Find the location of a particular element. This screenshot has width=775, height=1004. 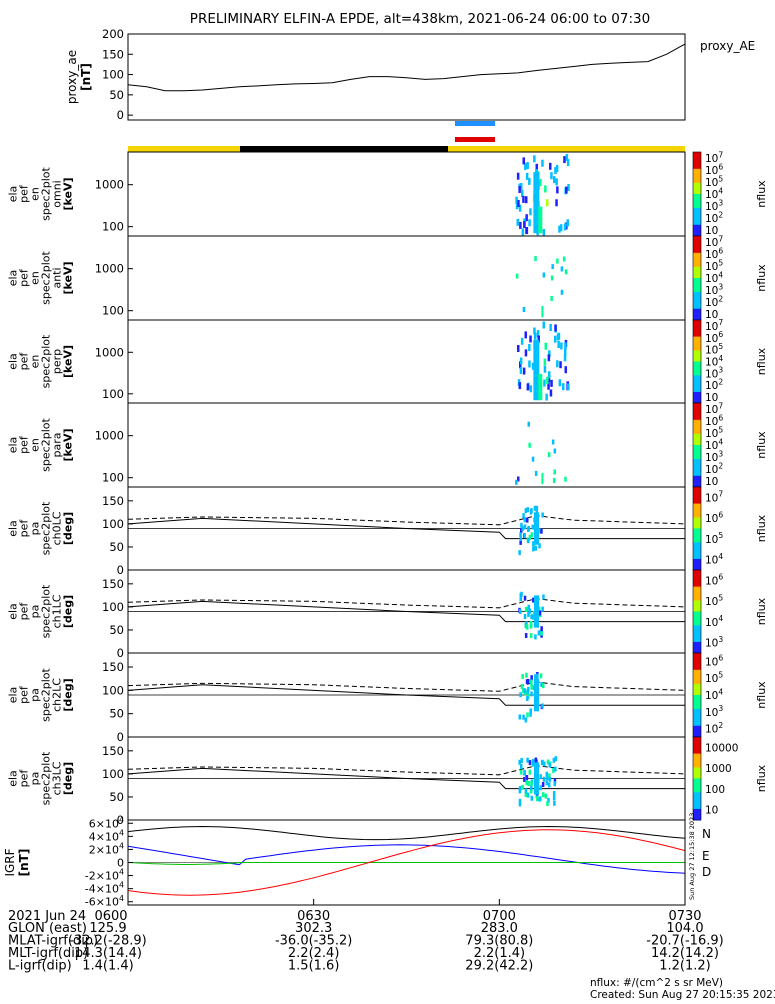

x-row-label-1: MLAT-igrf(dip) is located at coordinates (53, 941).